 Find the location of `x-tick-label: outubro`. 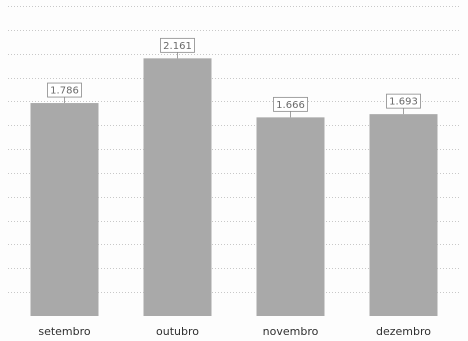

x-tick-label: outubro is located at coordinates (177, 331).